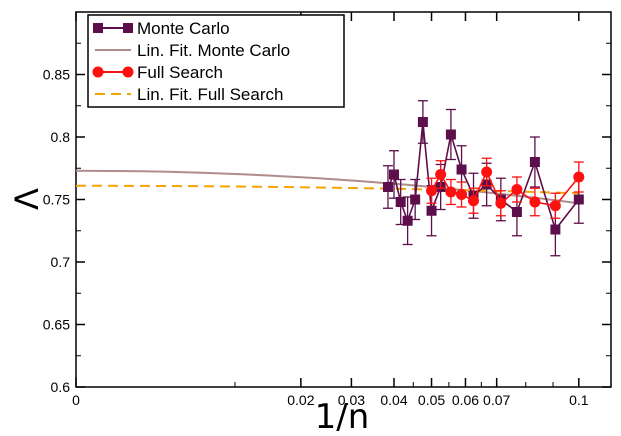  I want to click on y-tick-label: 0.75, so click(56, 200).